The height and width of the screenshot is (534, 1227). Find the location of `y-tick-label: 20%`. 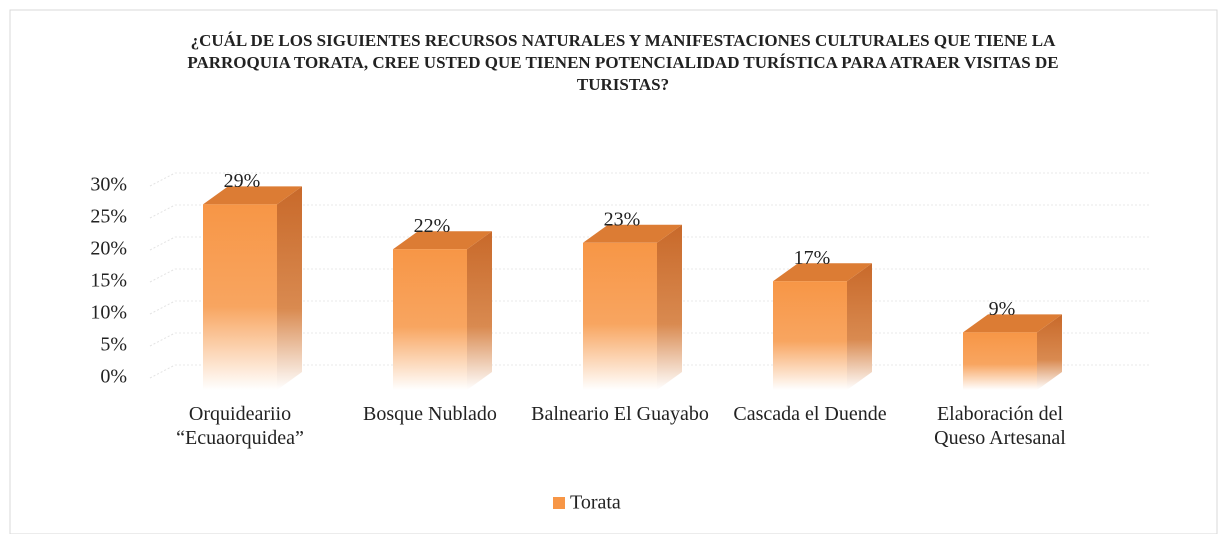

y-tick-label: 20% is located at coordinates (108, 249).